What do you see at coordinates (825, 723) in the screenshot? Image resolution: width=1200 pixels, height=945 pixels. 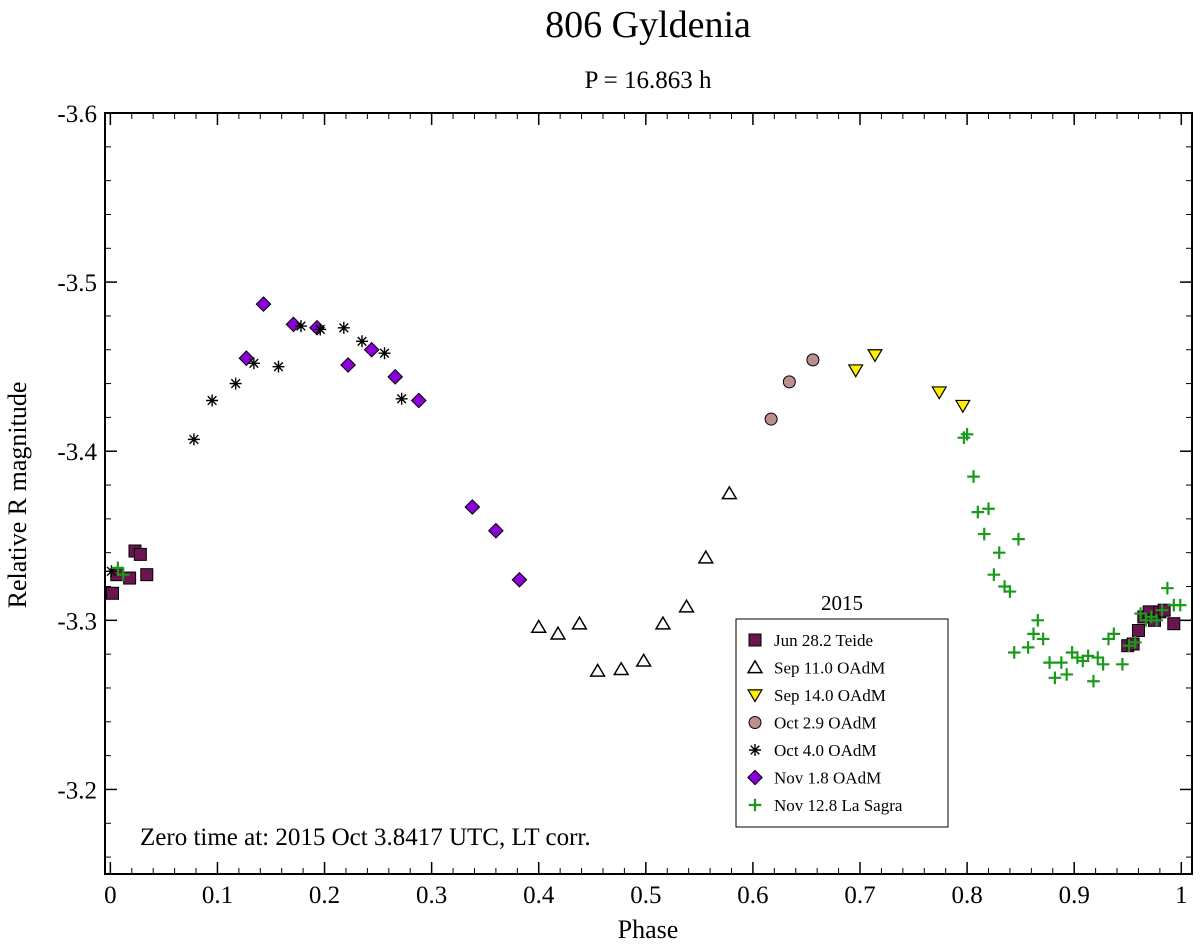 I see `legend-item-label: Oct 2.9 OAdM` at bounding box center [825, 723].